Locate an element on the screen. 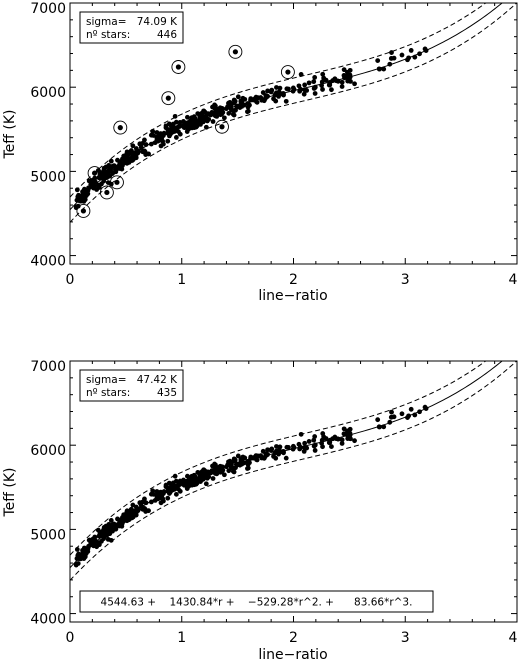 Image resolution: width=521 pixels, height=664 pixels. sigma-value: 74.09 K is located at coordinates (157, 22).